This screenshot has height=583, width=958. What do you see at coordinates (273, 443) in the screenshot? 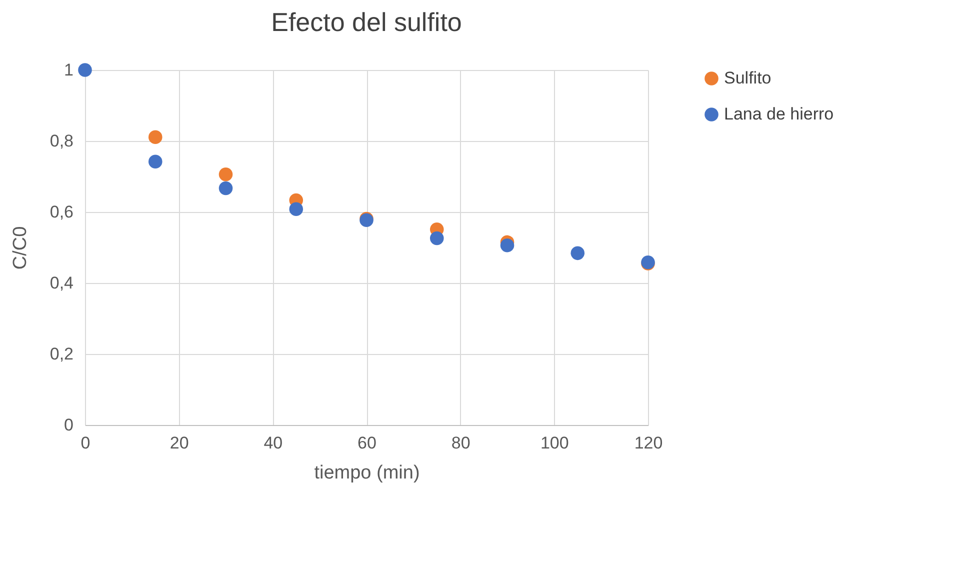
I see `x-tick-label: 40` at bounding box center [273, 443].